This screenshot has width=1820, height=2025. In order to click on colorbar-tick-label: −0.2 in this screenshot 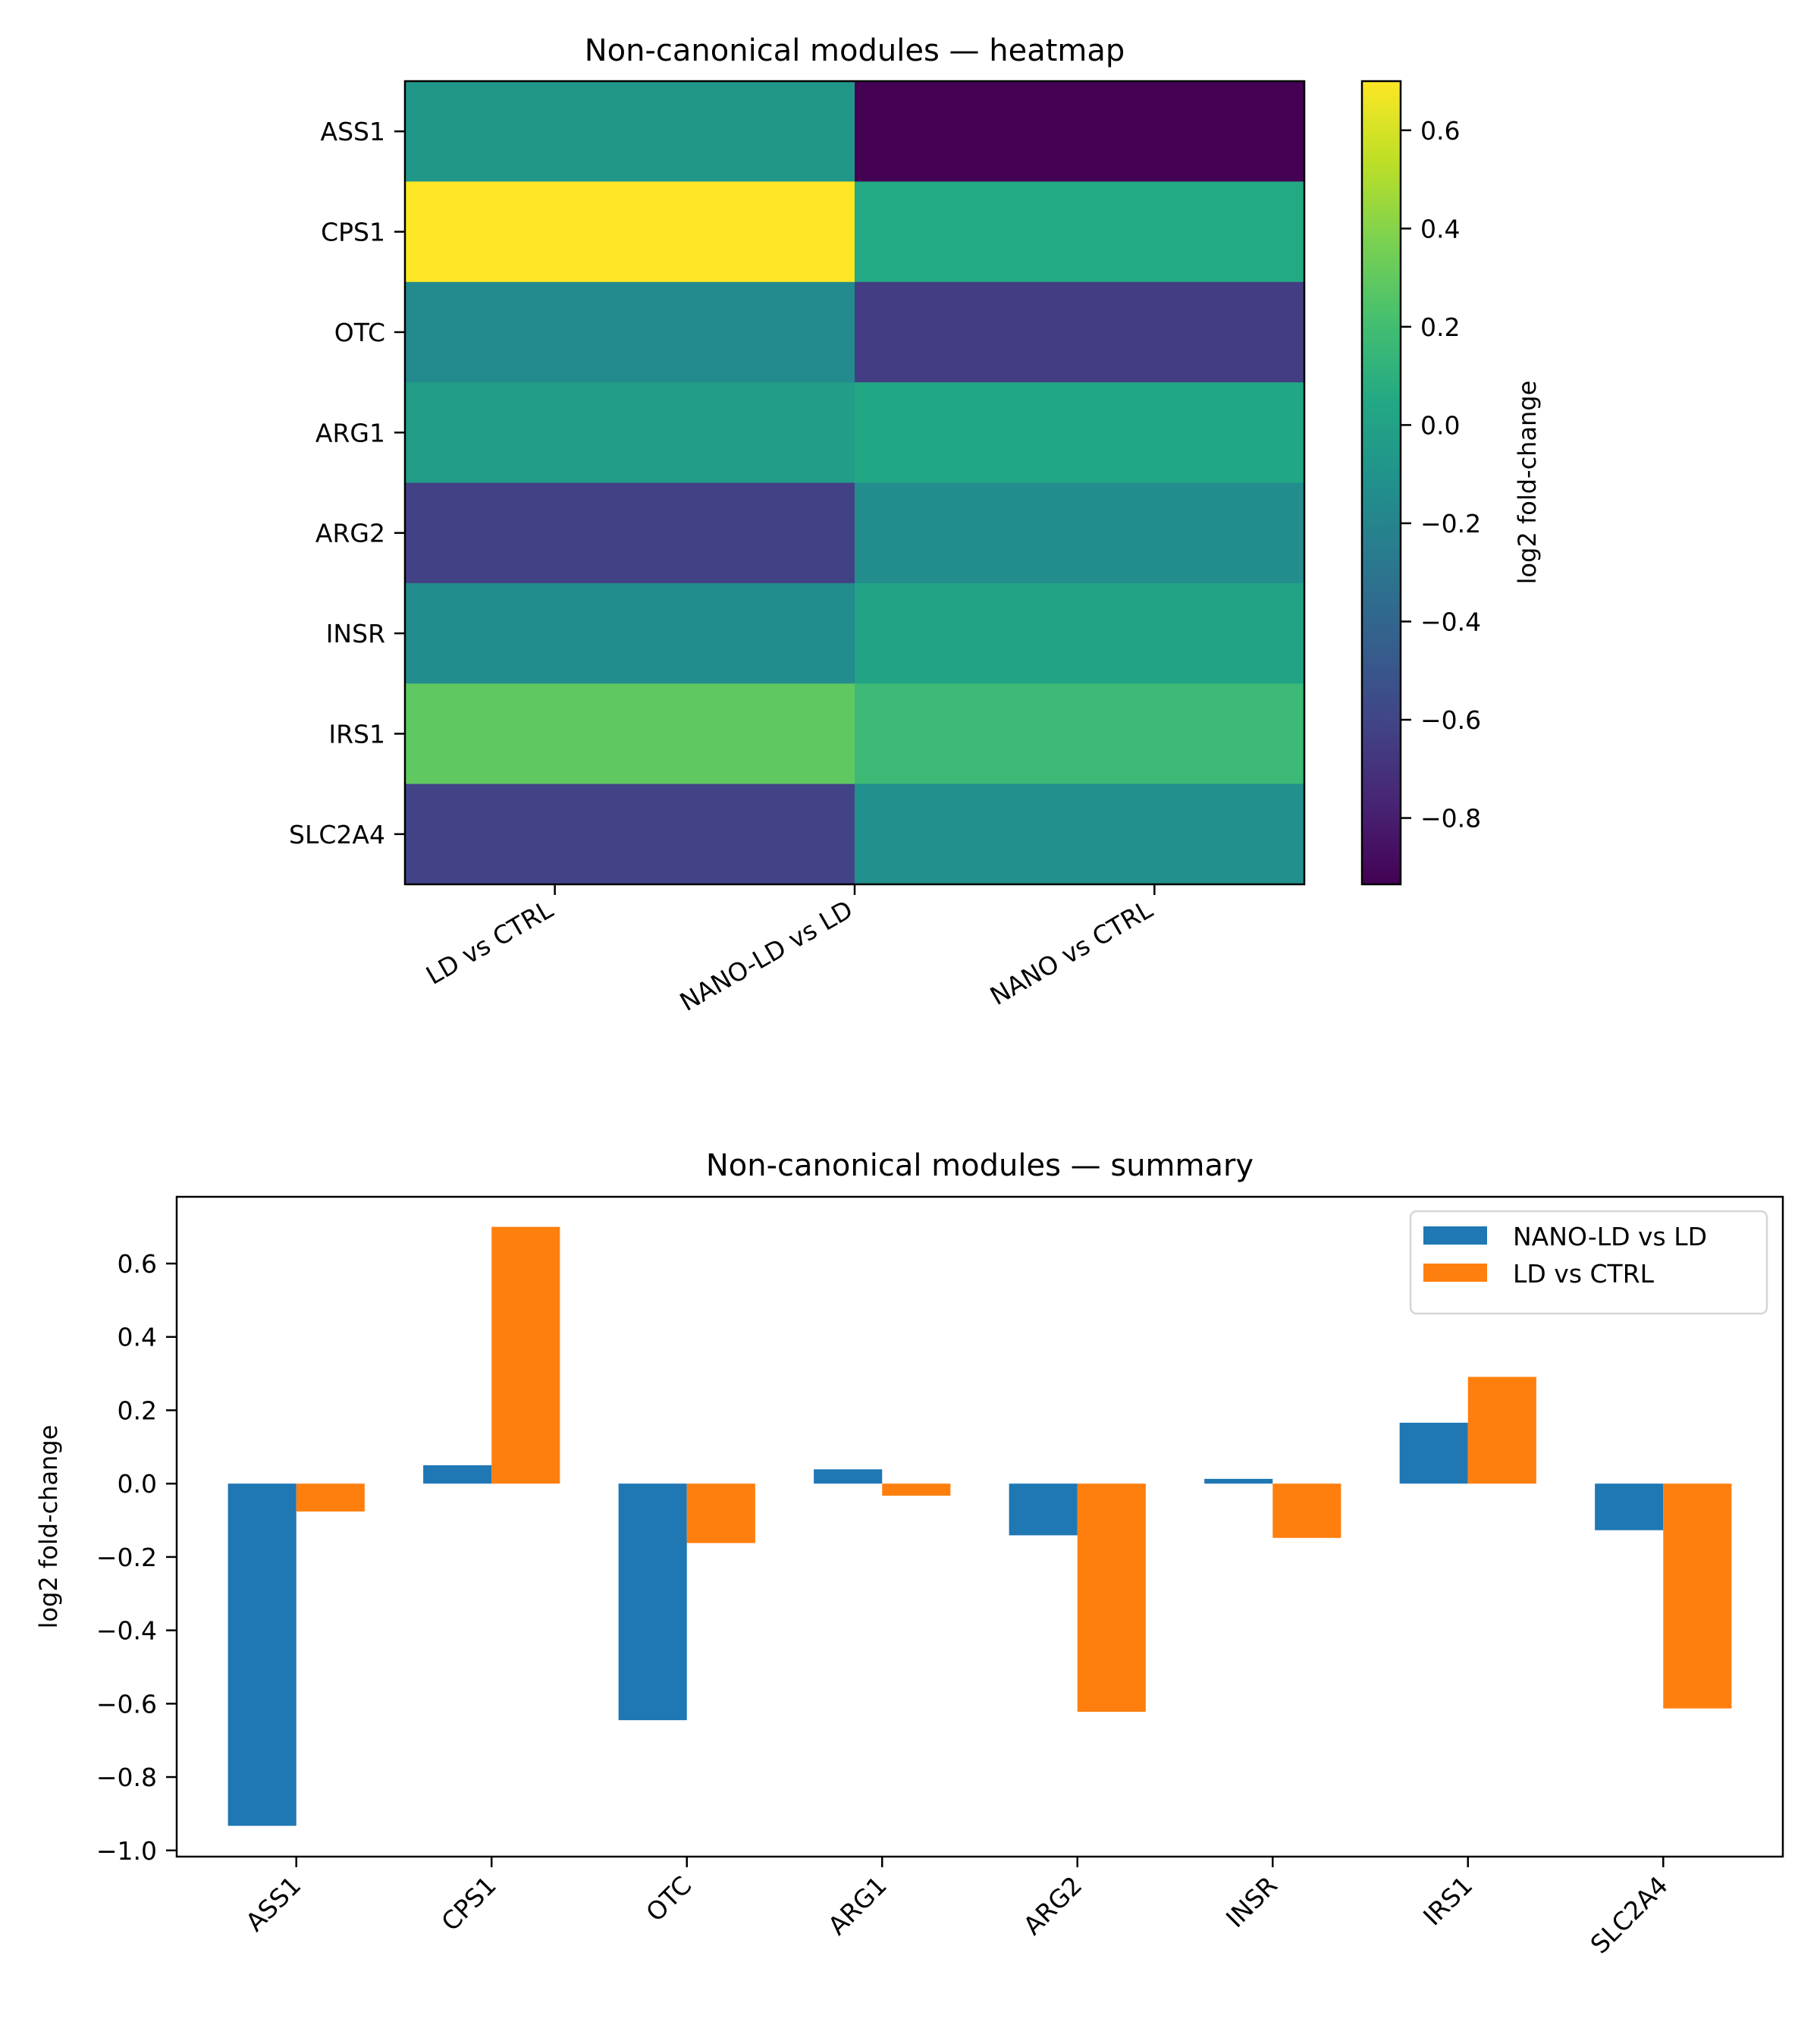, I will do `click(1450, 523)`.